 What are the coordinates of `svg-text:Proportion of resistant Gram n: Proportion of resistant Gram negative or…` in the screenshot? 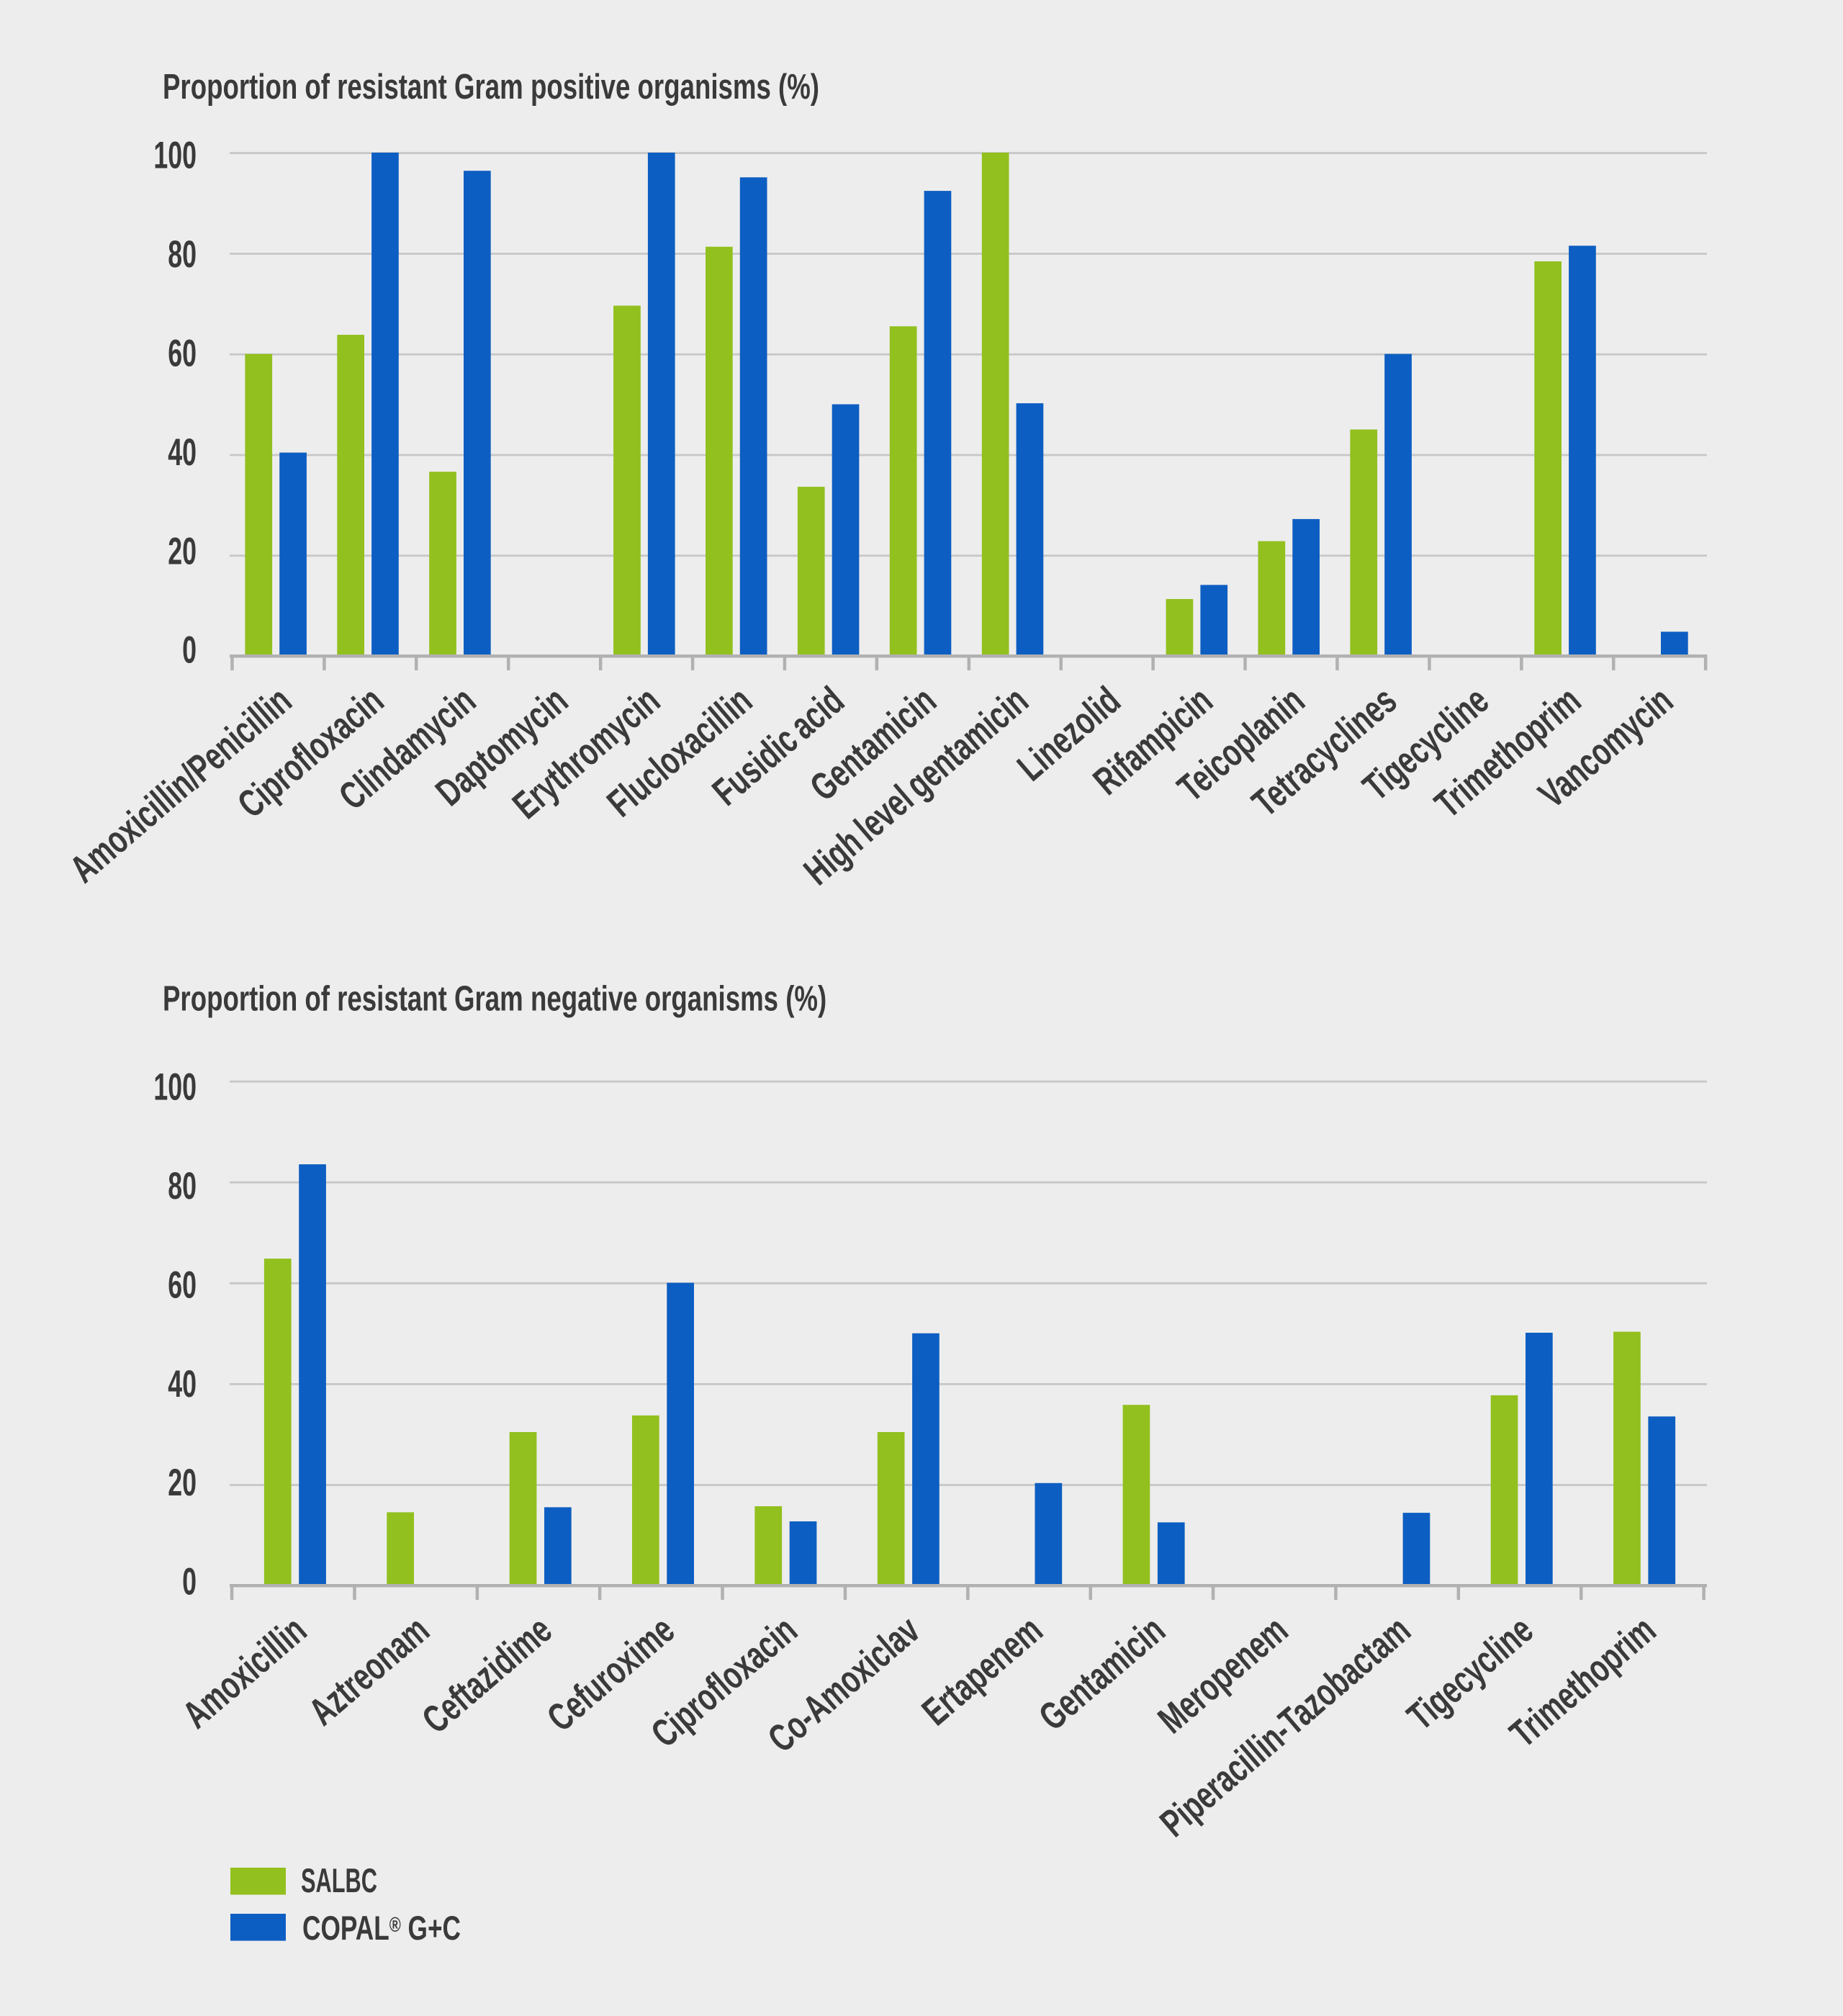 It's located at (495, 998).